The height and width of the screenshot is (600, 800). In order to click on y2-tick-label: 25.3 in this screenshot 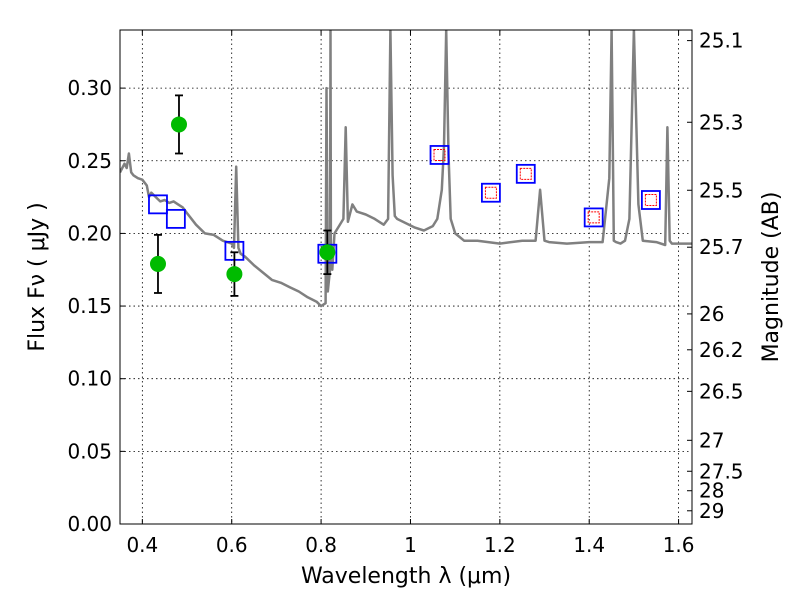, I will do `click(721, 122)`.